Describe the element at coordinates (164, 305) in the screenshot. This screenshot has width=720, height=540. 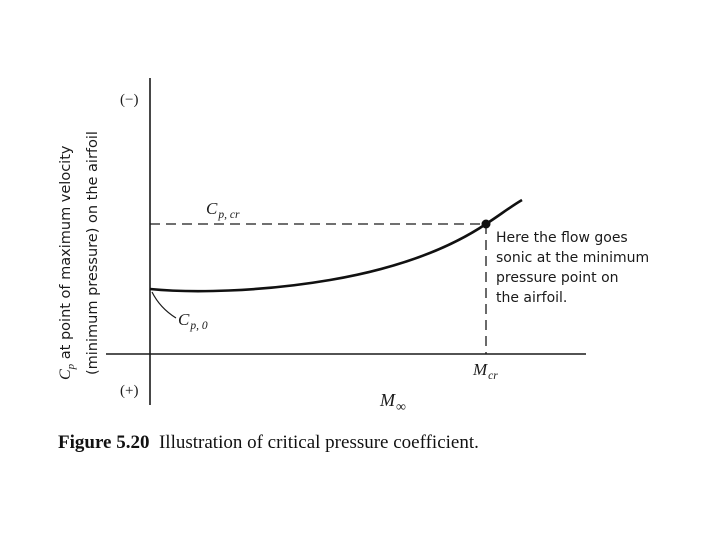
I see `cp0-leader-line` at that location.